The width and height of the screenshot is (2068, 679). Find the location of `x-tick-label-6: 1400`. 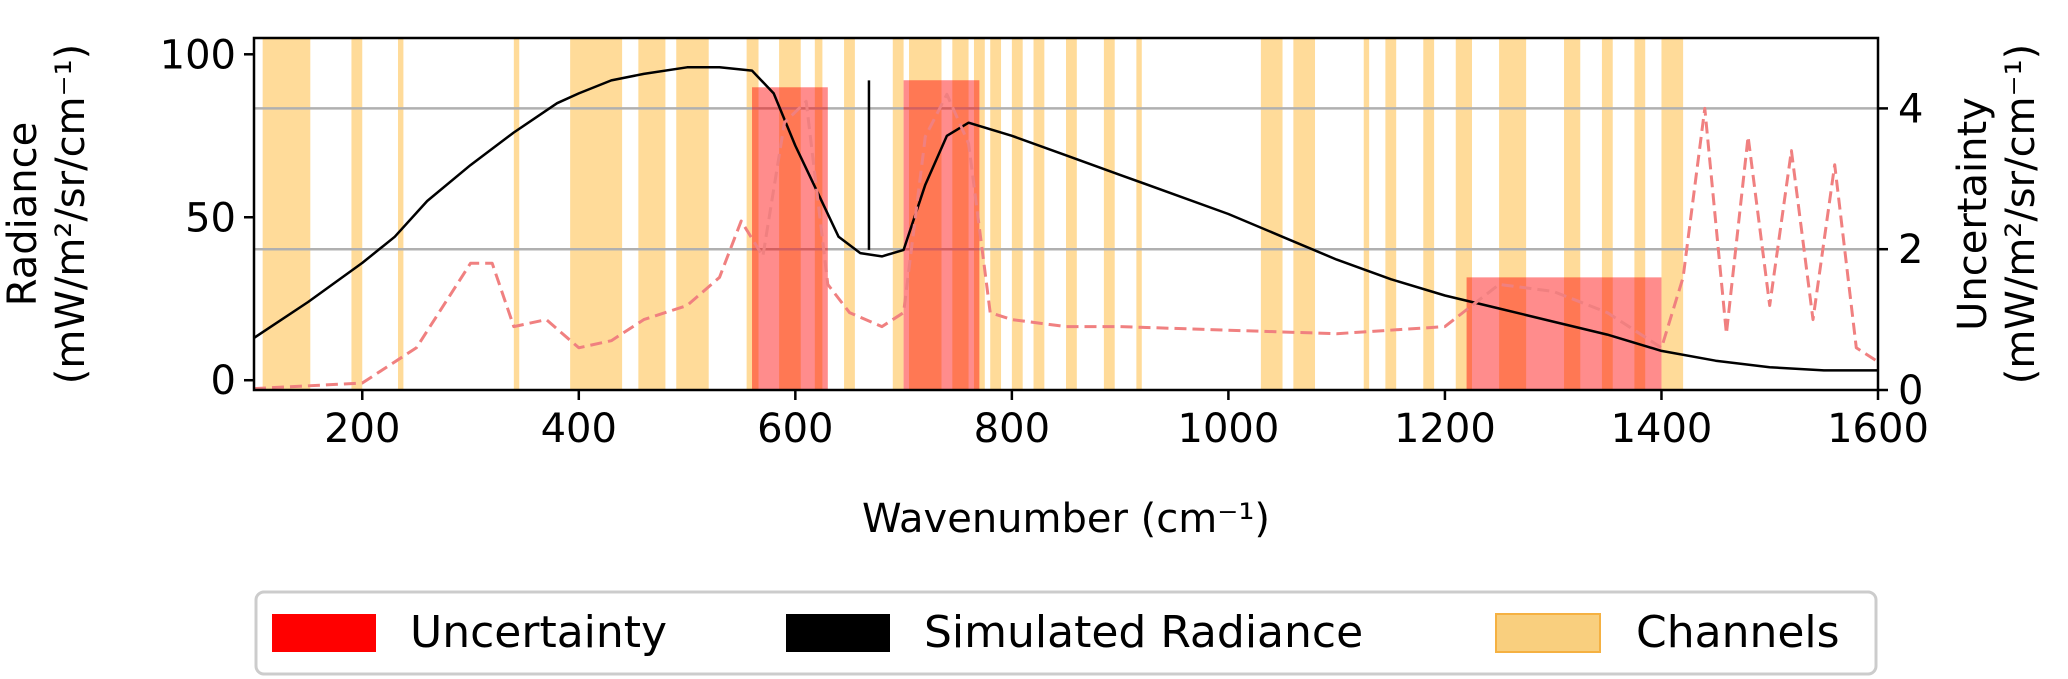

x-tick-label-6: 1400 is located at coordinates (1662, 429).